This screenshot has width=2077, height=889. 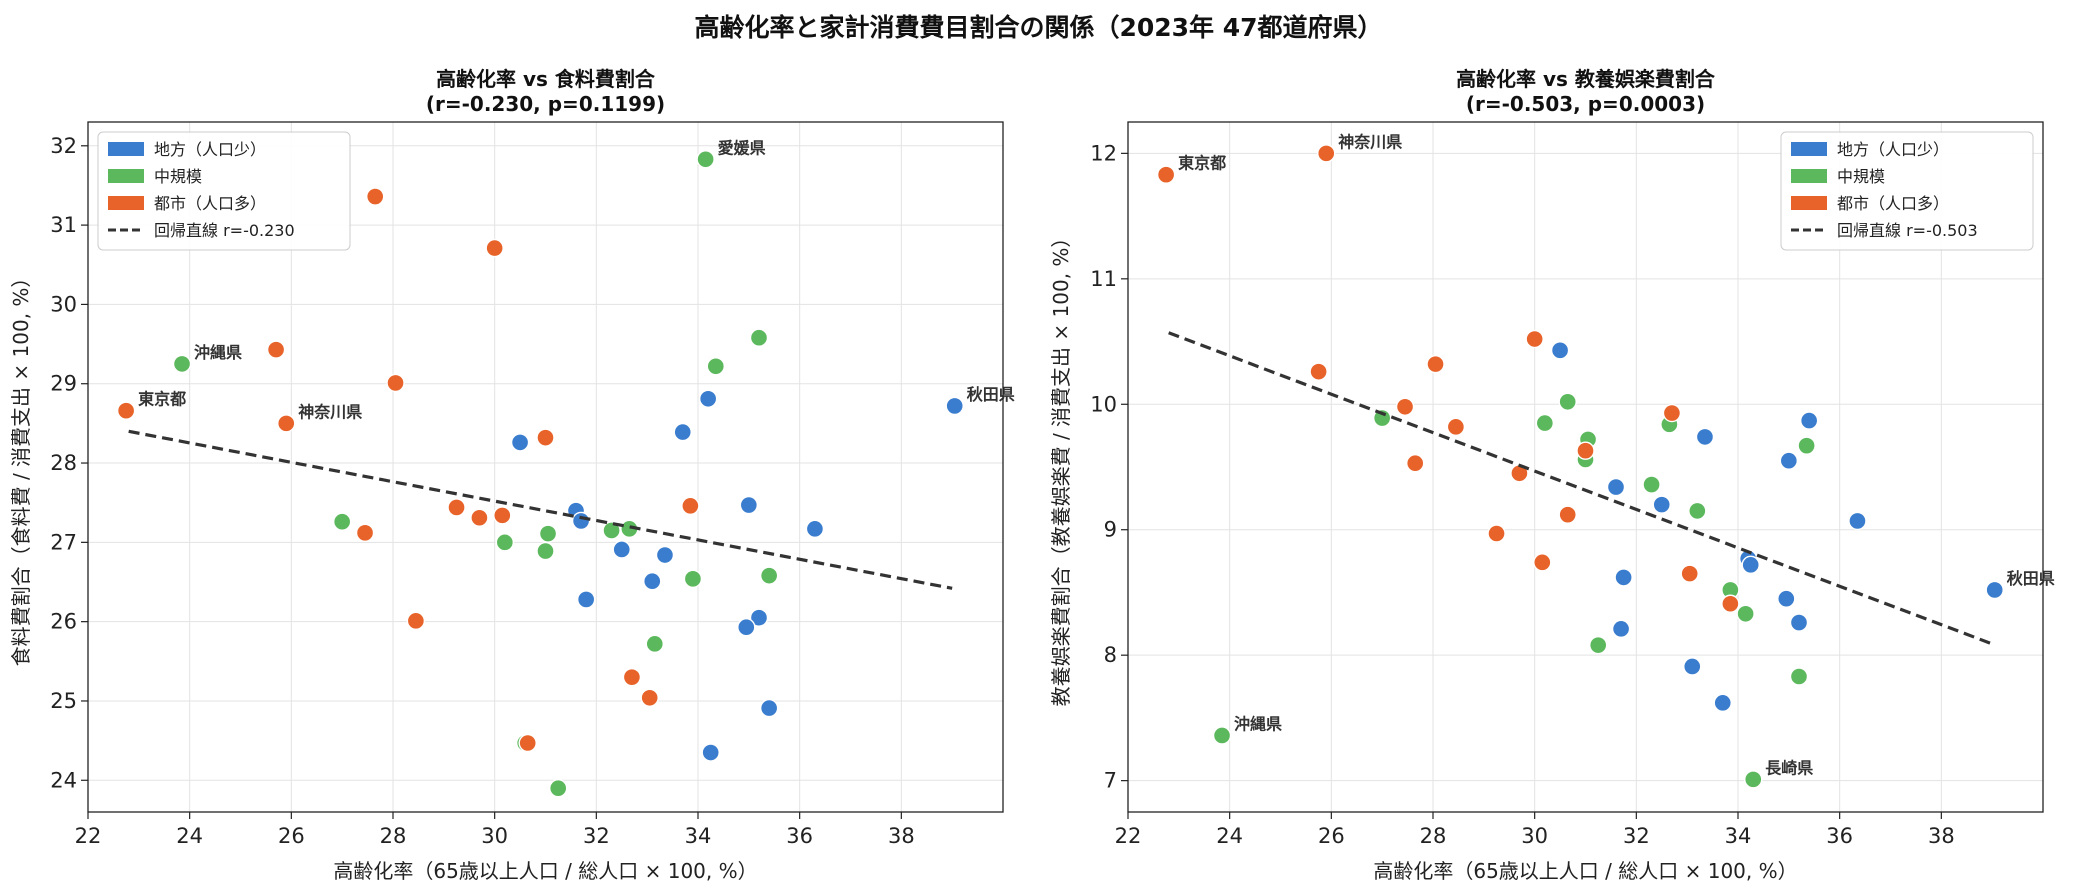 What do you see at coordinates (126, 176) in the screenshot?
I see `plot1-legend-swatch-medium` at bounding box center [126, 176].